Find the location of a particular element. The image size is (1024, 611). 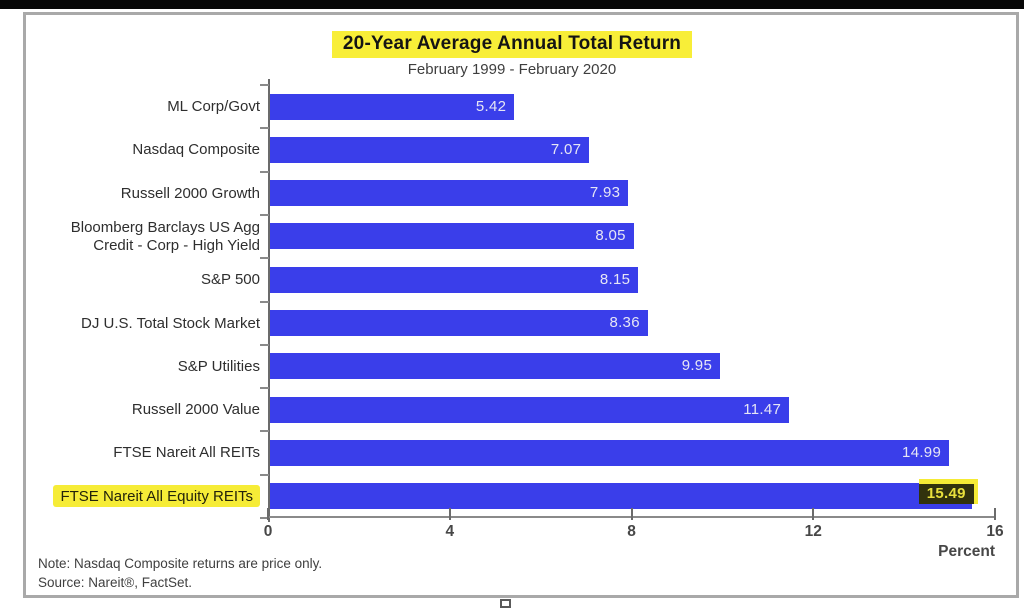

bar: 8.15 is located at coordinates (453, 279).